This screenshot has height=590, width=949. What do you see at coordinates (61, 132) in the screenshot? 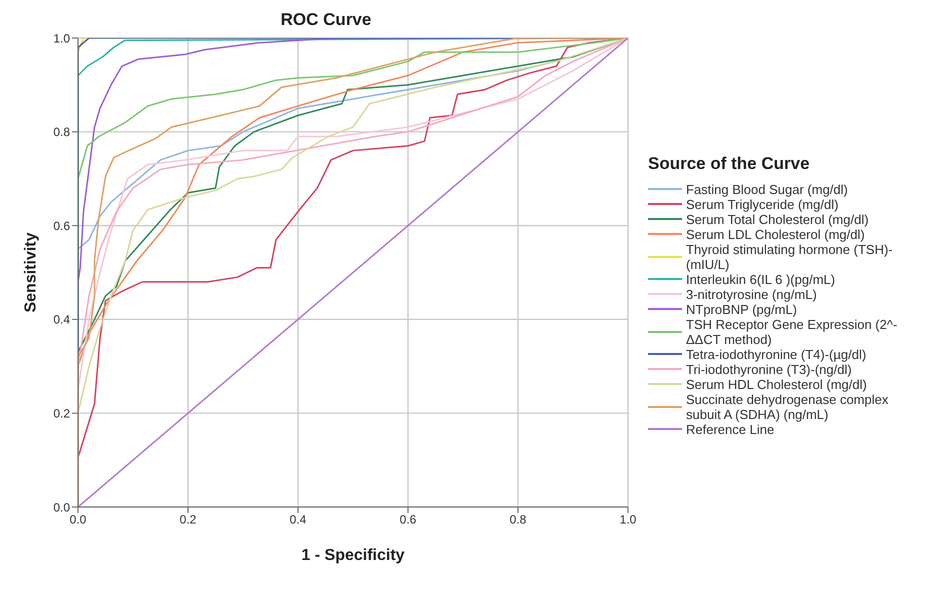
I see `y-tick-label: 0.8` at bounding box center [61, 132].